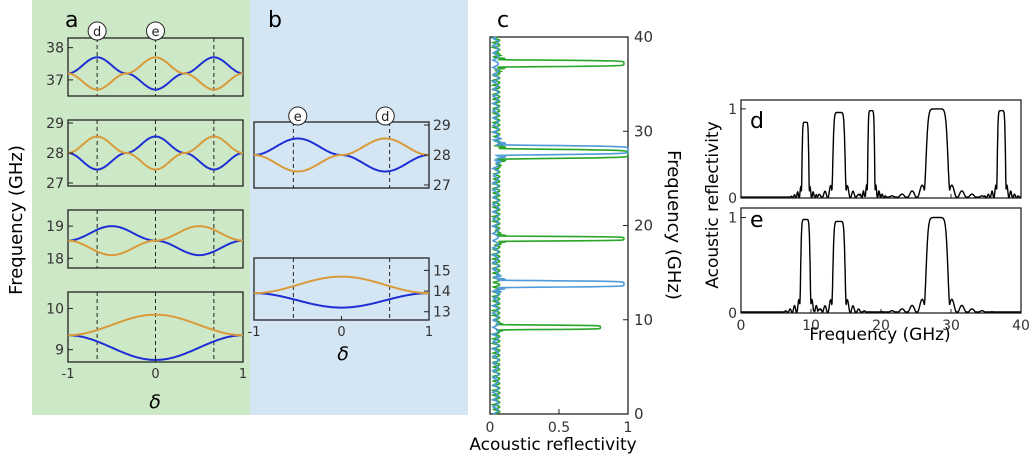 This screenshot has width=1036, height=459. Describe the element at coordinates (55, 309) in the screenshot. I see `ytick-label-a4-1: 10` at that location.